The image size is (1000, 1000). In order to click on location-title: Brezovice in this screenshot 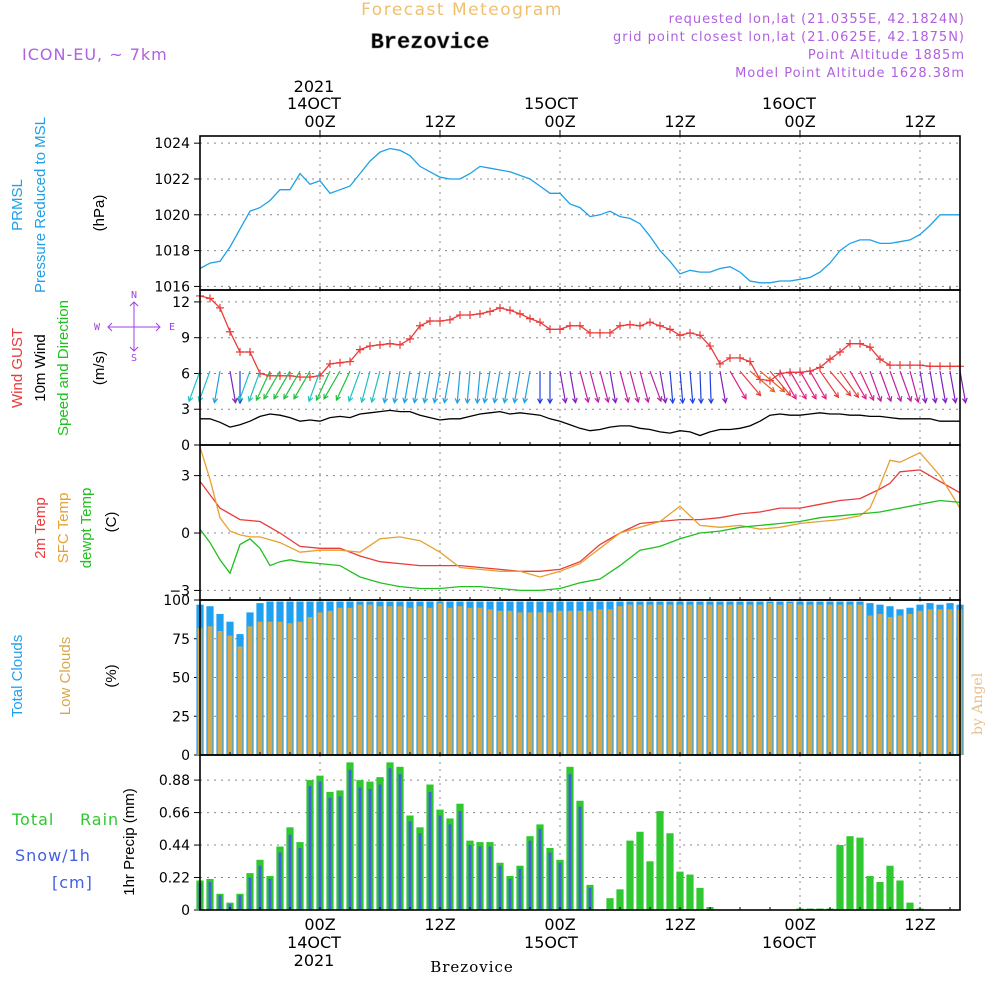, I will do `click(430, 42)`.